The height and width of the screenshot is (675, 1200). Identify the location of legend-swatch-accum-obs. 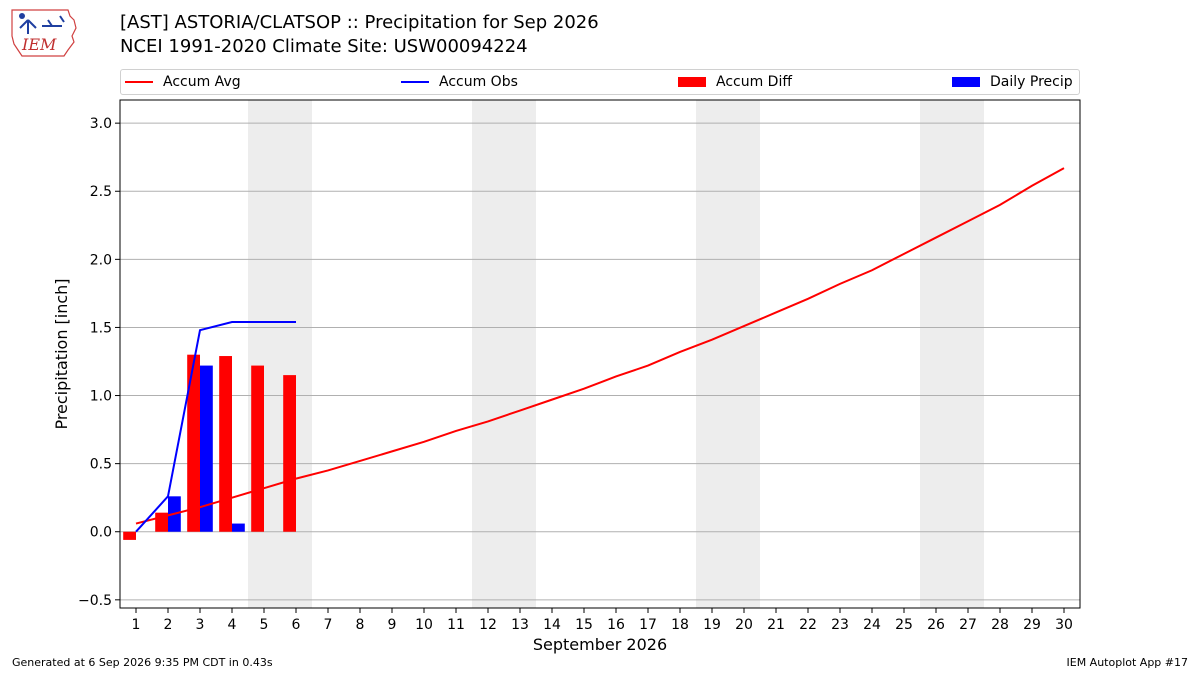
(415, 82).